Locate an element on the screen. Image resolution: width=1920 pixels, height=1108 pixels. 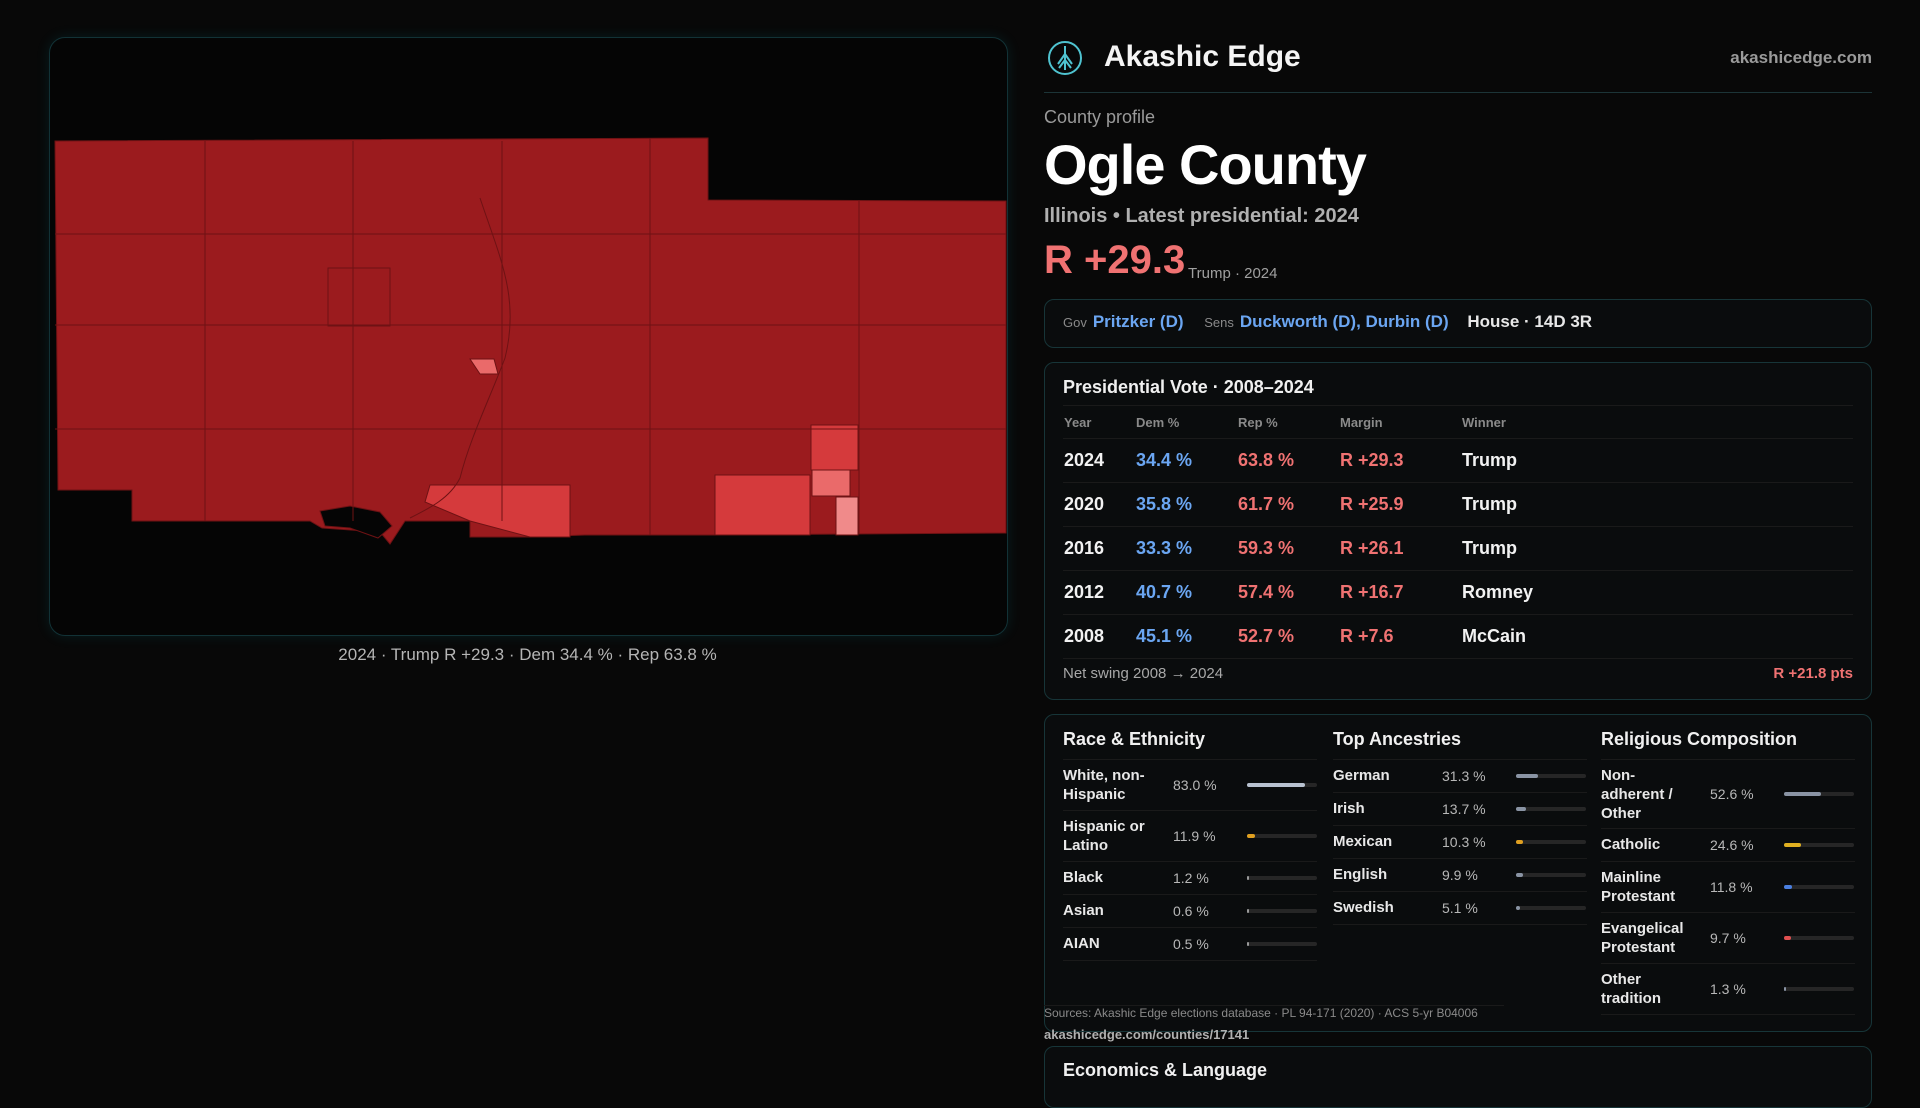
stat-row: Mainline Protestant 11.8 % is located at coordinates (1728, 887).